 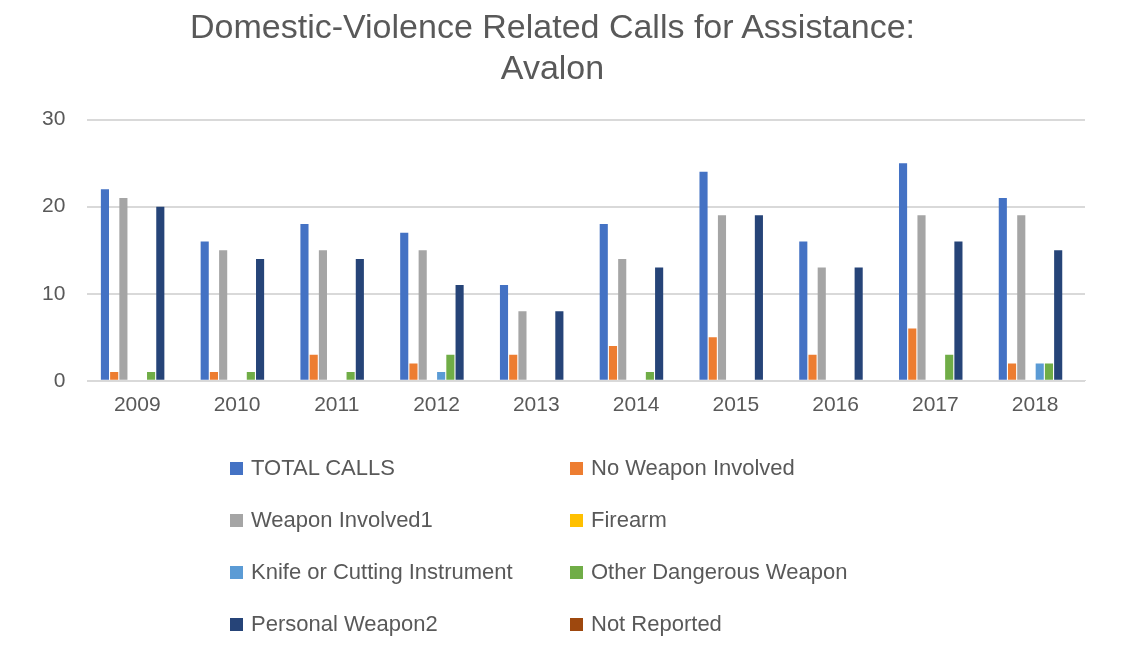 I want to click on legend-label: Knife or Cutting Instrument, so click(x=382, y=572).